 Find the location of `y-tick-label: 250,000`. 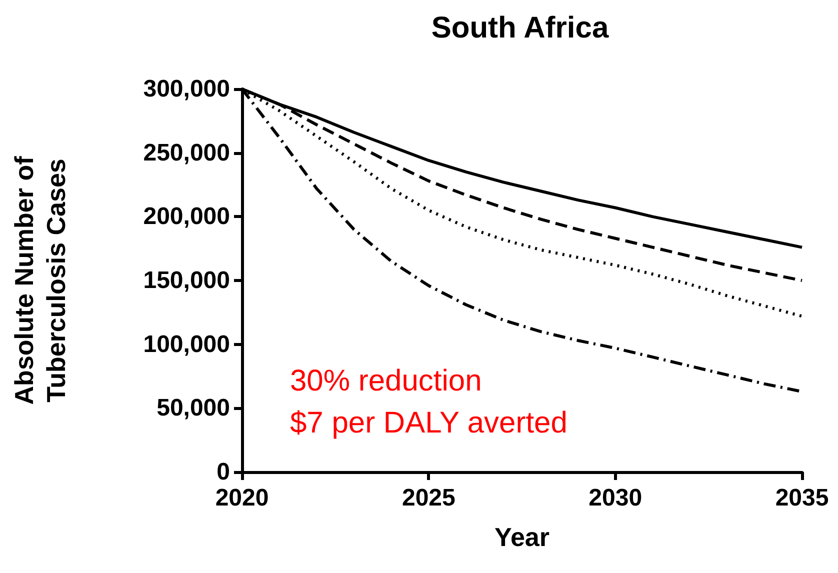

y-tick-label: 250,000 is located at coordinates (186, 152).